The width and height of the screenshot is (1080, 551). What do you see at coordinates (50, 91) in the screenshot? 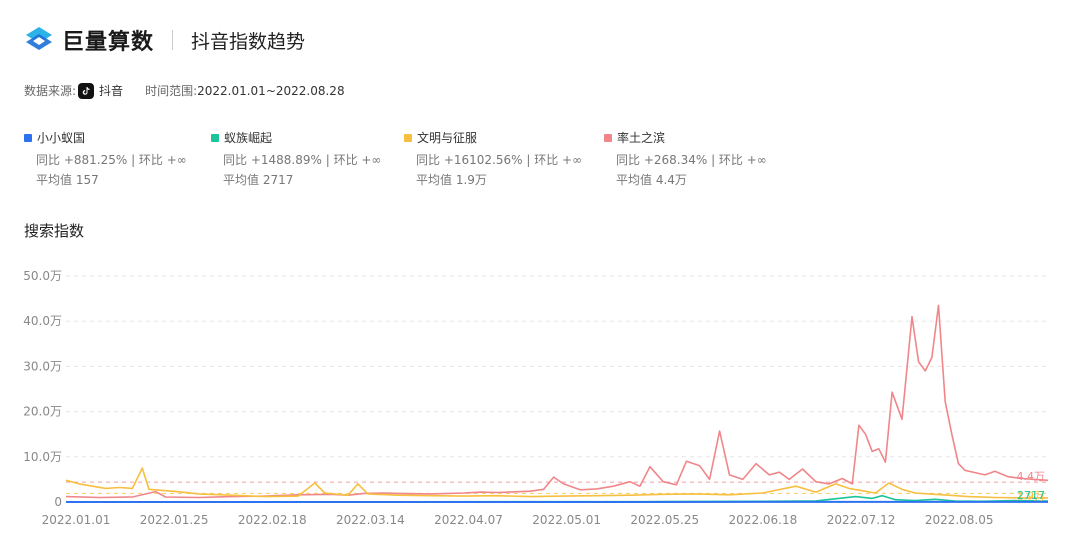
I see `source-label: 数据来源:` at bounding box center [50, 91].